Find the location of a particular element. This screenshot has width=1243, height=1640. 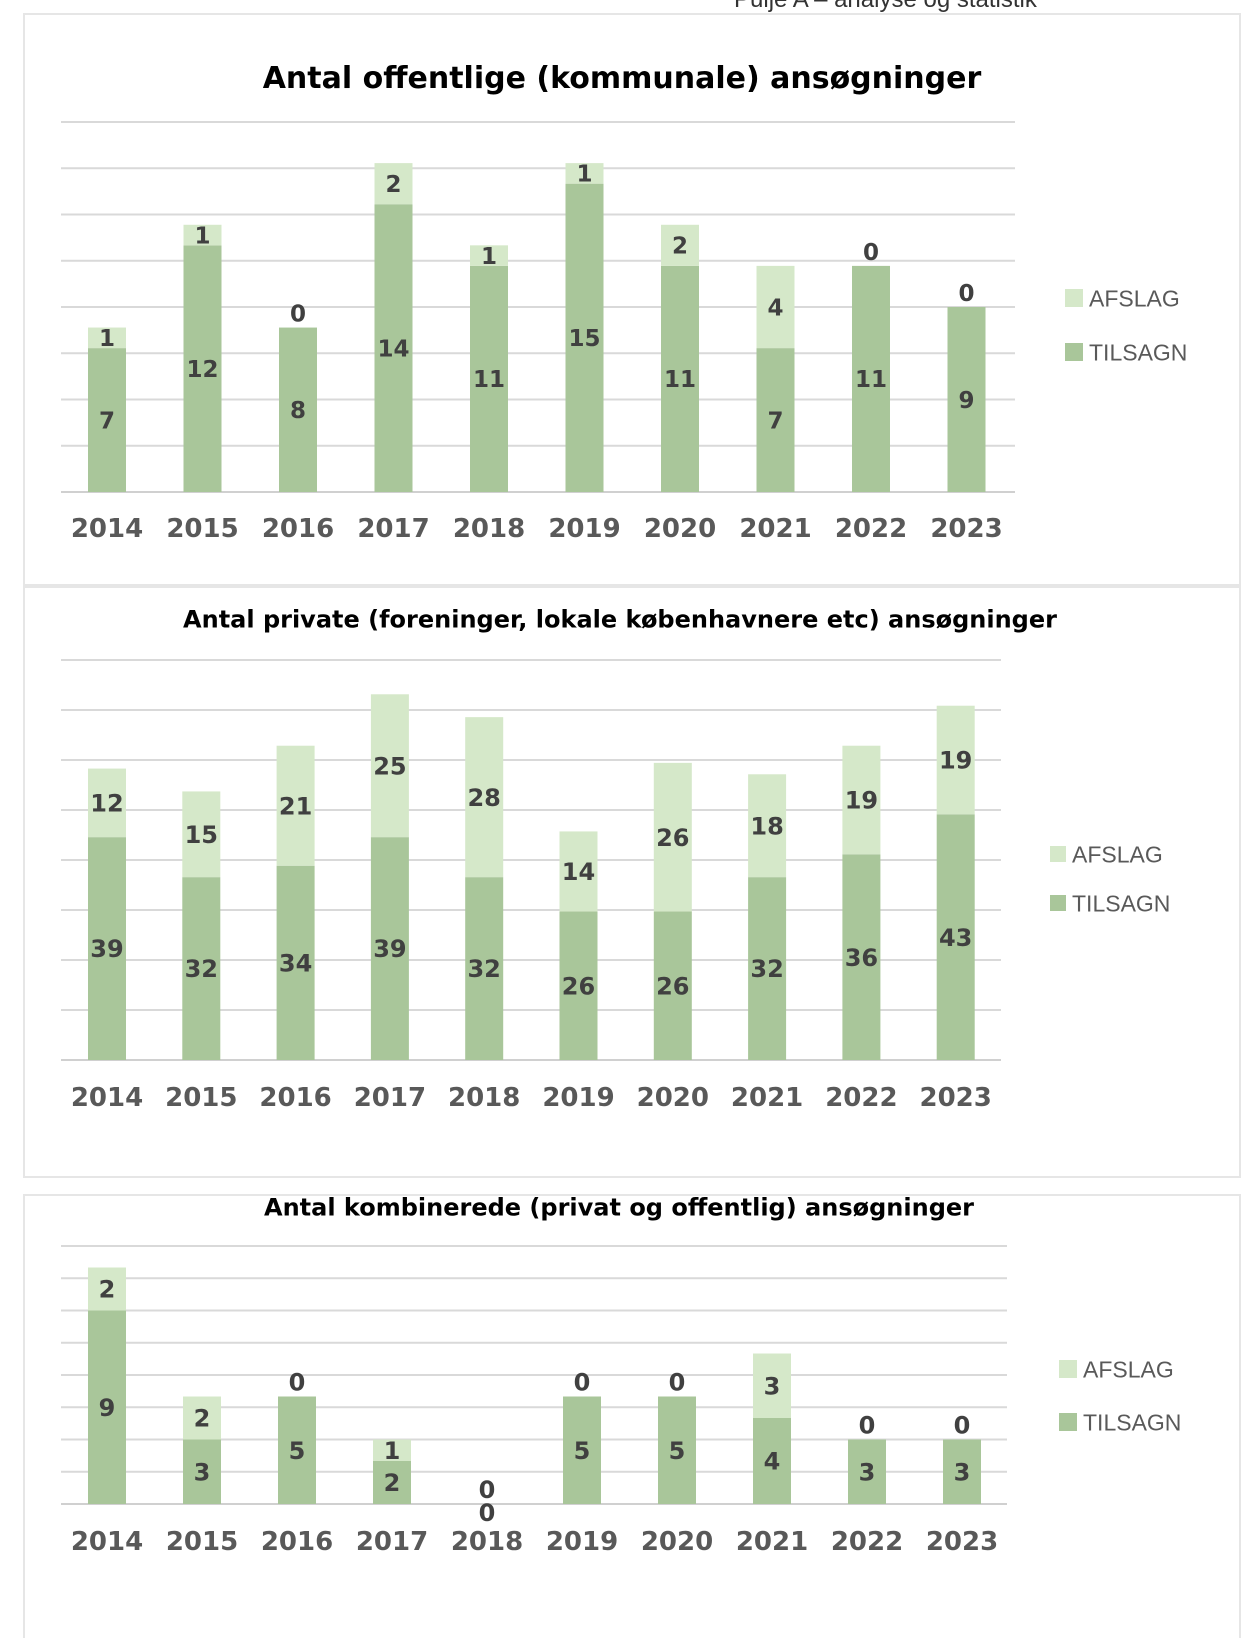

data-label-tilsagn-2014: 9 is located at coordinates (107, 1408).